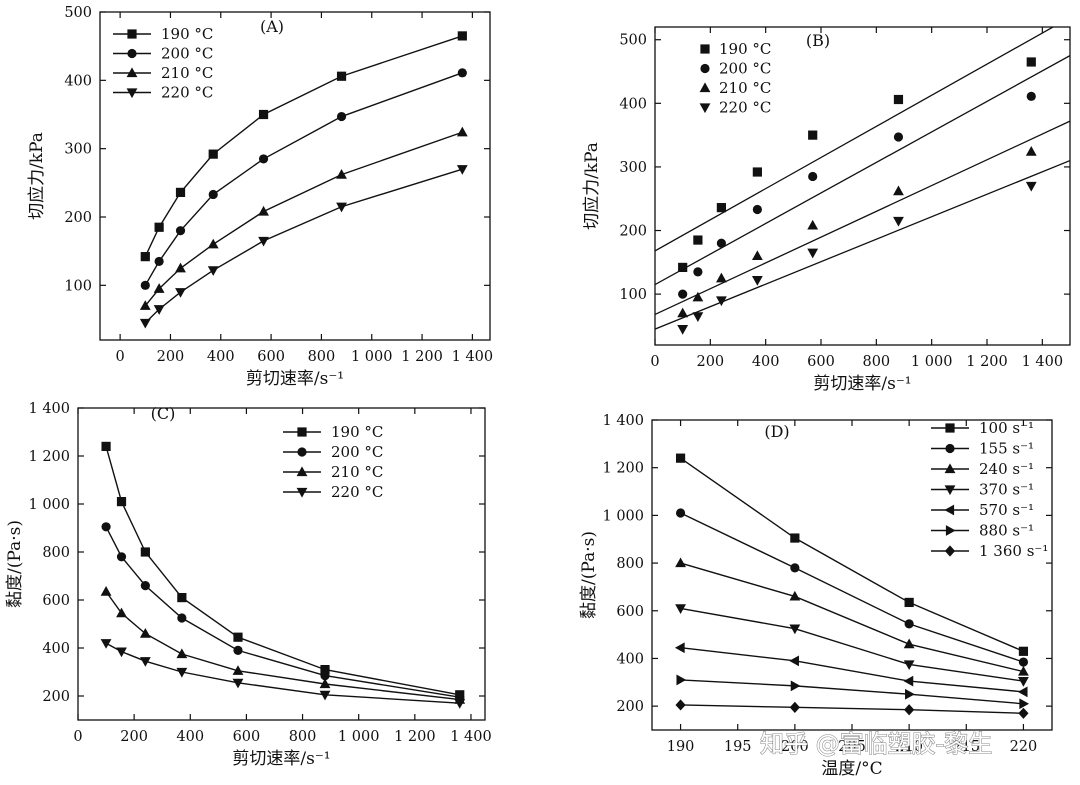 The image size is (1080, 785). I want to click on x-tick-label: 200, so click(710, 362).